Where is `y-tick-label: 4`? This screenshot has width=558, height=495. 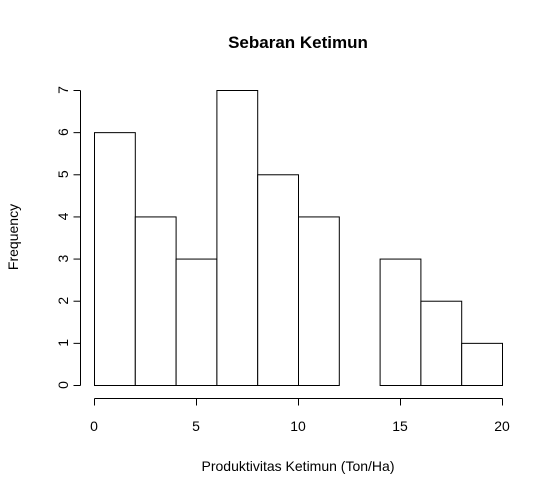 y-tick-label: 4 is located at coordinates (63, 216).